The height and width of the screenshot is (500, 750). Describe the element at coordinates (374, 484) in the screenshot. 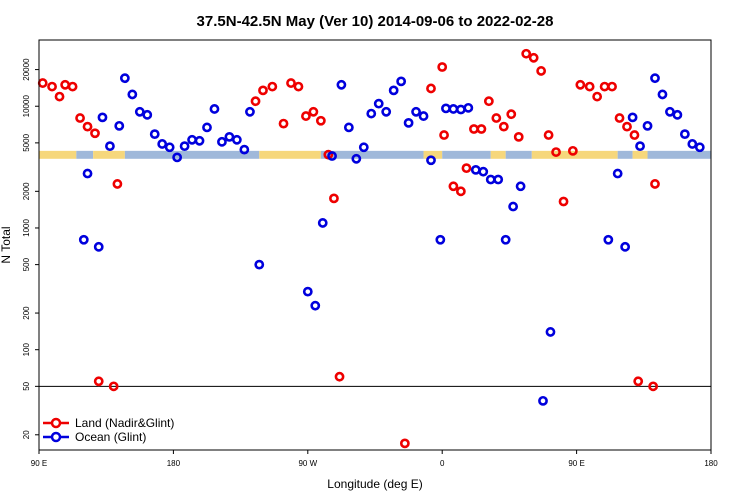

I see `x-axis-label: Longitude (deg E)` at that location.